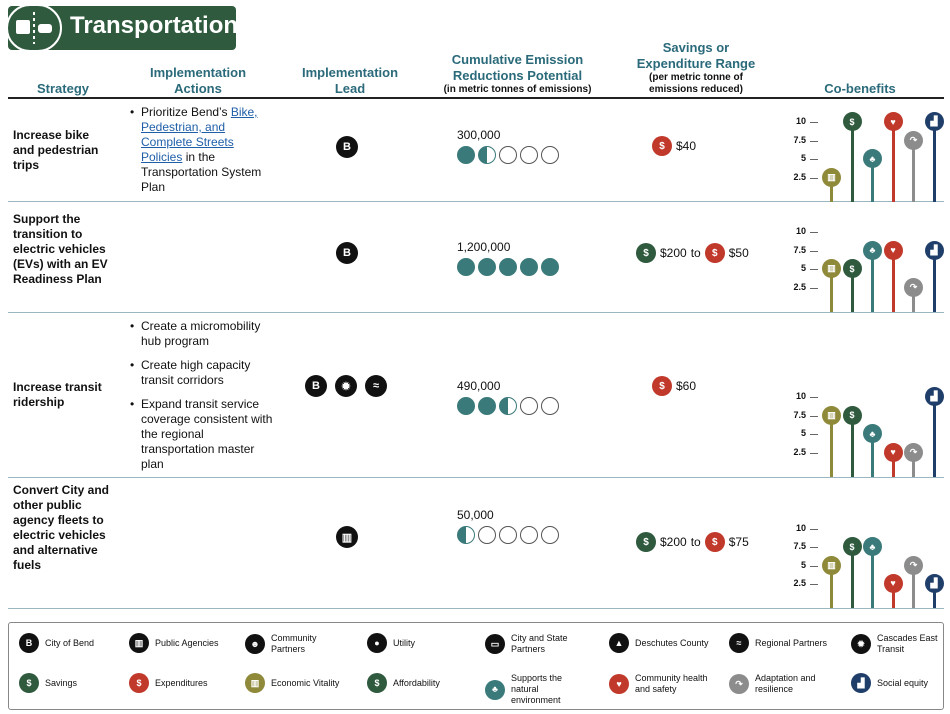  Describe the element at coordinates (255, 644) in the screenshot. I see `community-partners-icon: ☻` at that location.